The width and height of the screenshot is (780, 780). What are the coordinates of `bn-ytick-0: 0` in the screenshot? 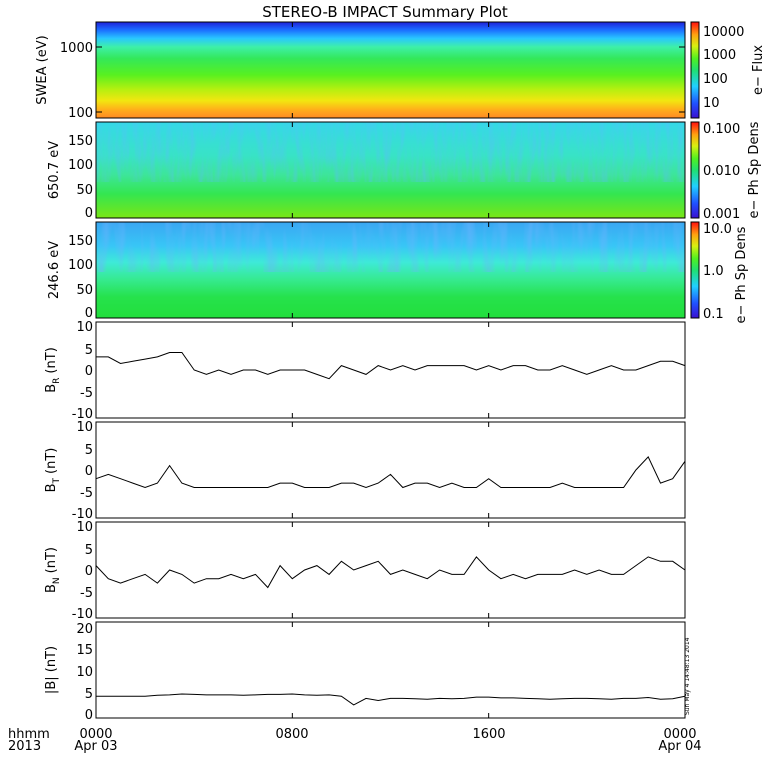 It's located at (89, 571).